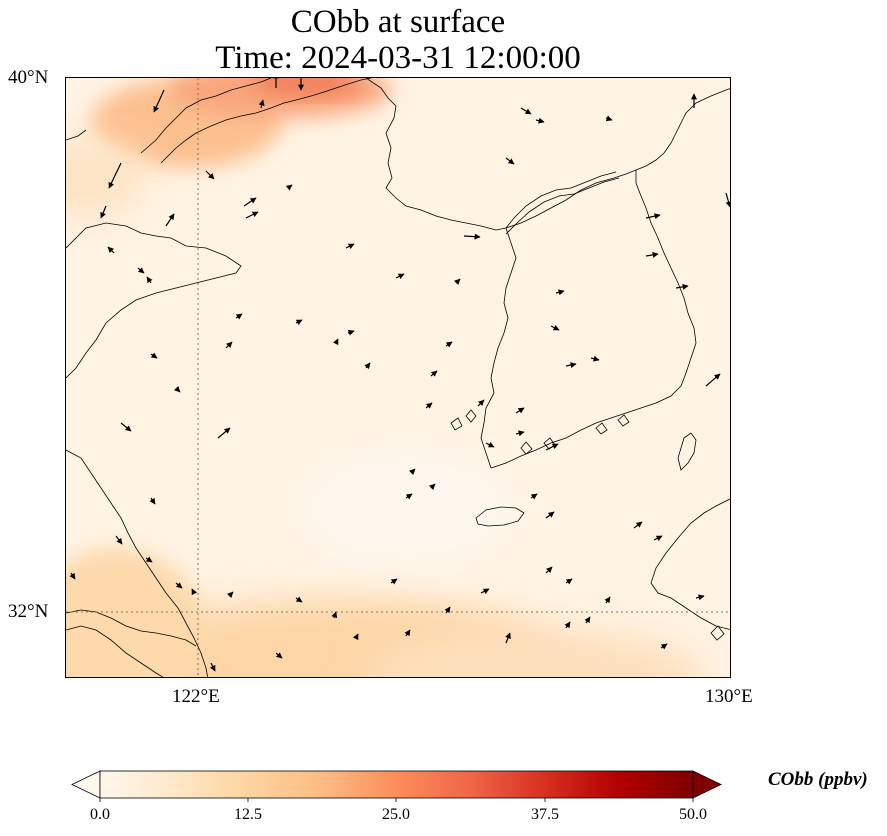 The width and height of the screenshot is (887, 836). What do you see at coordinates (562, 203) in the screenshot?
I see `dmz-line` at bounding box center [562, 203].